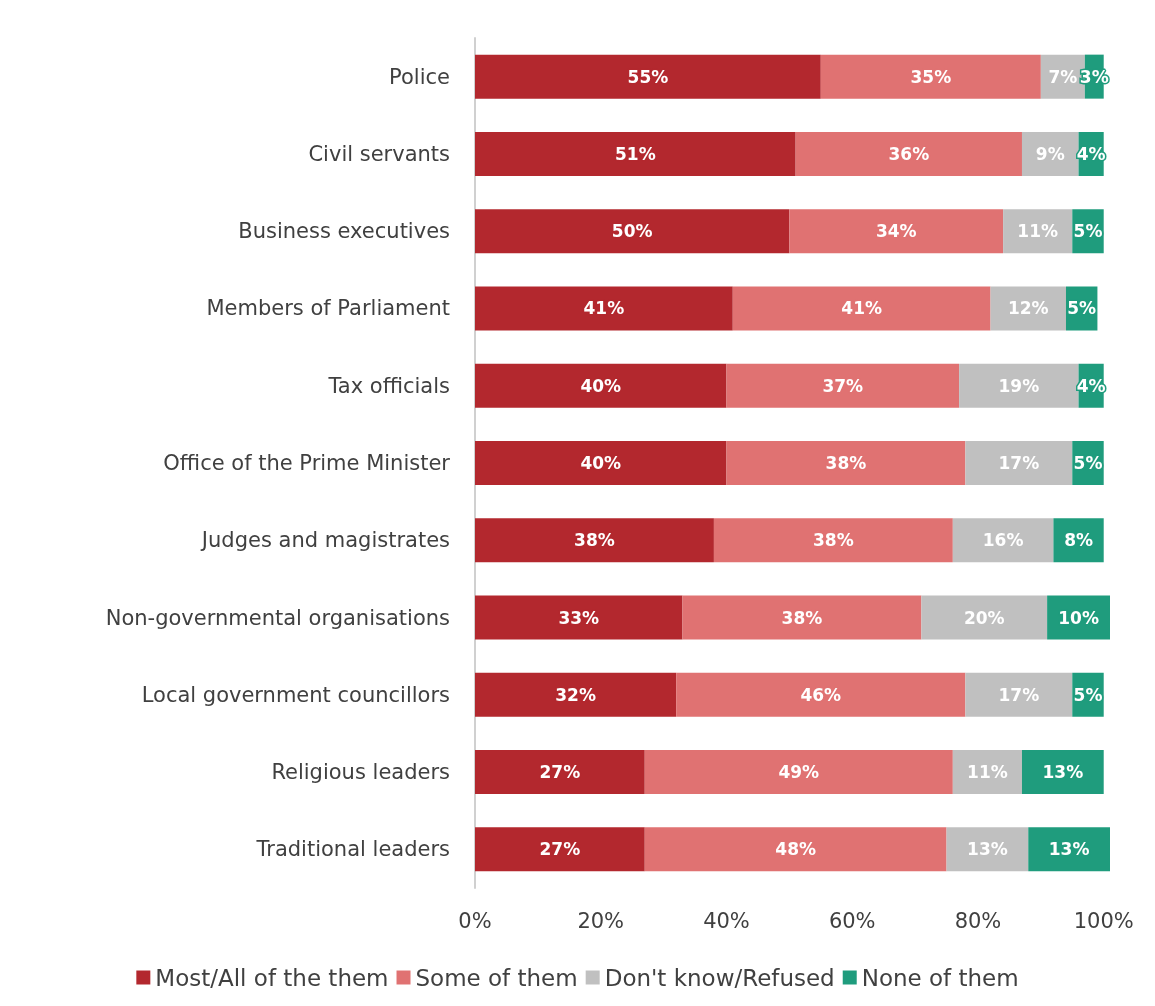 Image resolution: width=1155 pixels, height=1006 pixels. Describe the element at coordinates (388, 385) in the screenshot. I see `y-tick-label: Tax officials` at that location.